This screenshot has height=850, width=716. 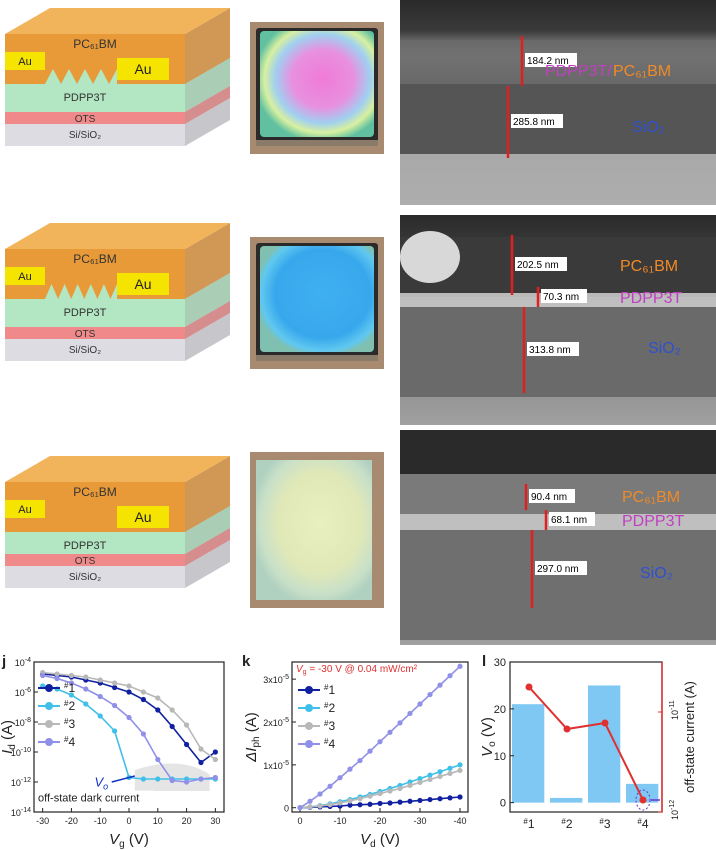 What do you see at coordinates (21, 782) in the screenshot?
I see `y-tick-label: 10-12` at bounding box center [21, 782].